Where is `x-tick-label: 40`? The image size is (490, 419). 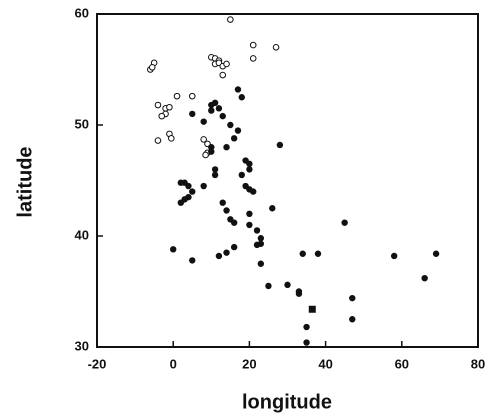
x-tick-label: 40 is located at coordinates (325, 363).